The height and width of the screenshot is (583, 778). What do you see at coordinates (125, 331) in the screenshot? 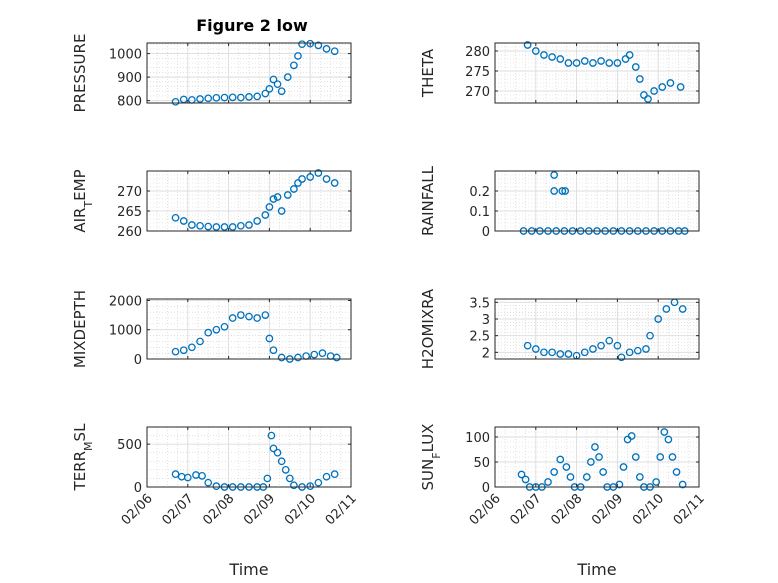
I see `y-tick-label: 1000` at bounding box center [125, 331].